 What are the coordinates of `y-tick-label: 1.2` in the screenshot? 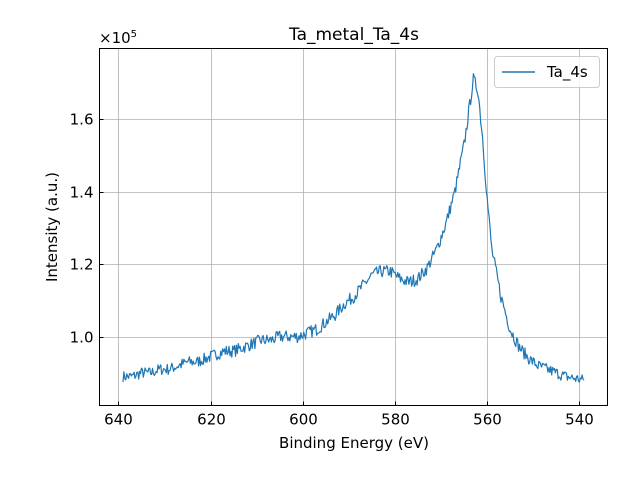 It's located at (82, 265).